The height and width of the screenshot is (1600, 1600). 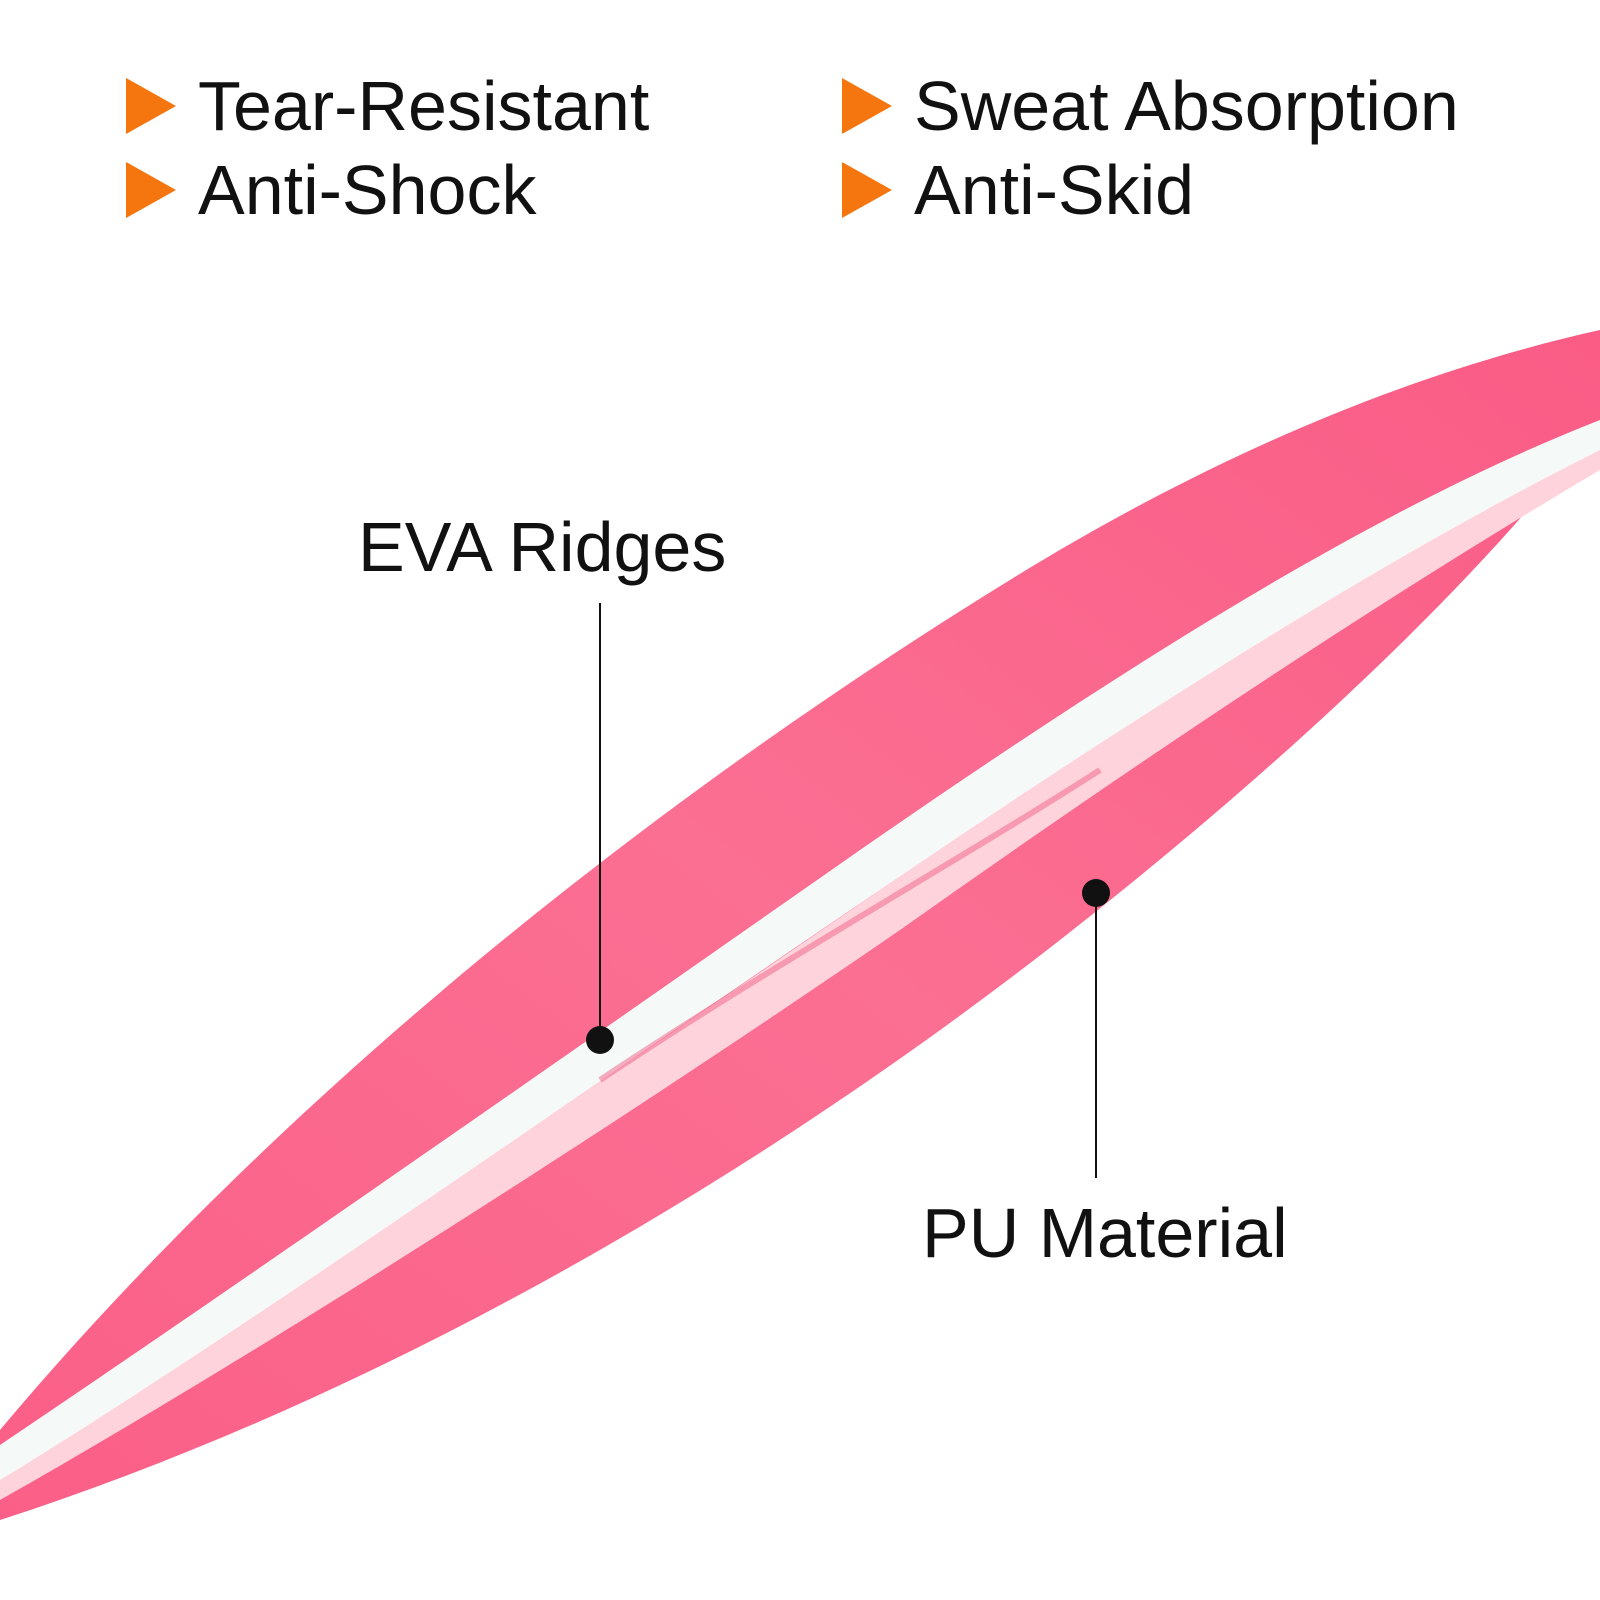 I want to click on feature-tear-resistant: Tear-Resistant, so click(x=387, y=106).